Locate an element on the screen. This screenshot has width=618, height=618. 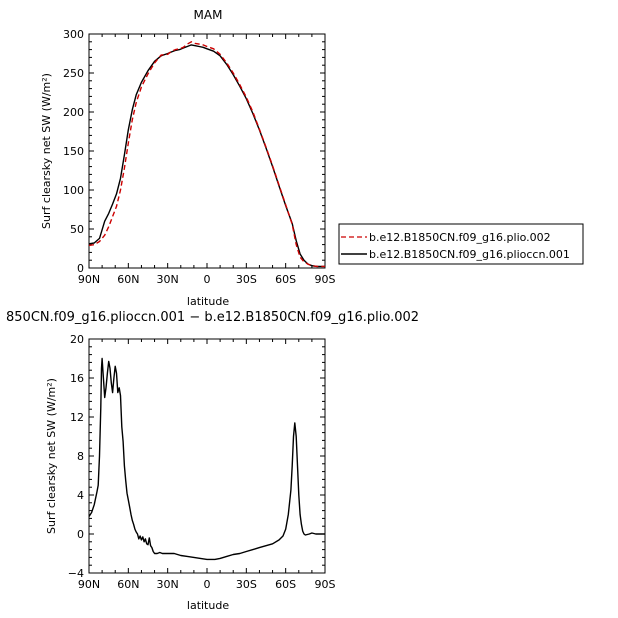
bottom-chart-xtick-label: 90N is located at coordinates (89, 584).